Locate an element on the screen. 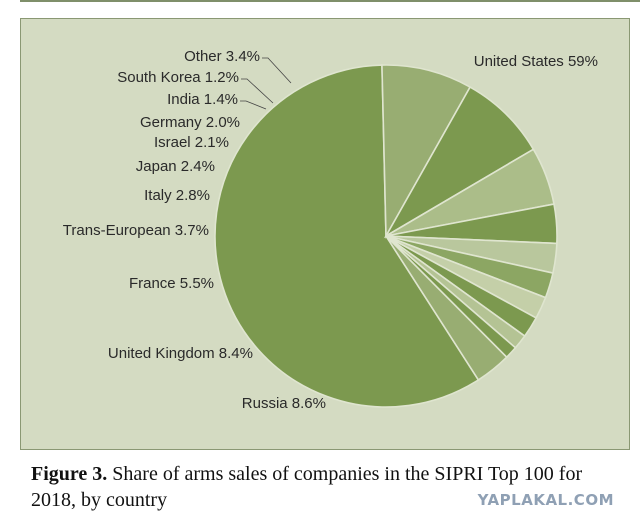 The width and height of the screenshot is (640, 531). slice-label-trans-european: Trans-European 3.7% is located at coordinates (136, 230).